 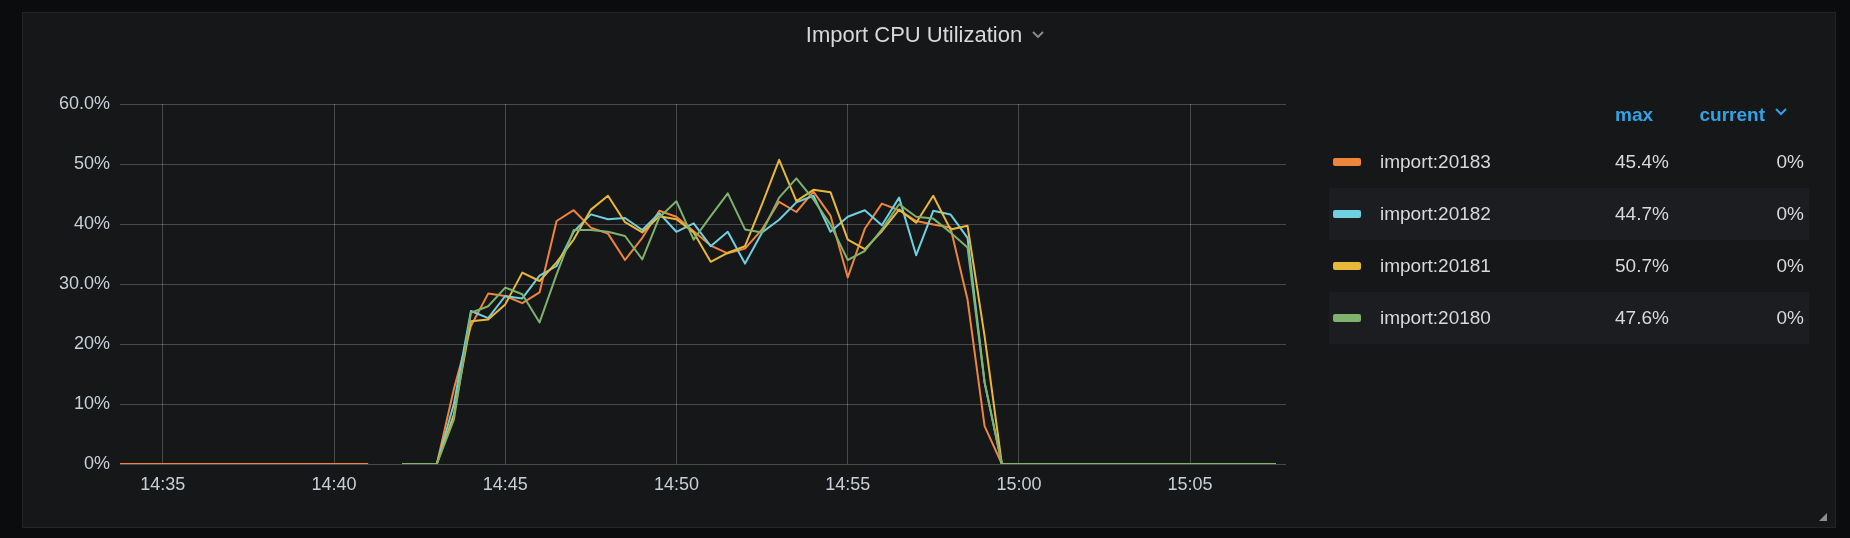 I want to click on x-tick-label: 14:45, so click(x=505, y=483).